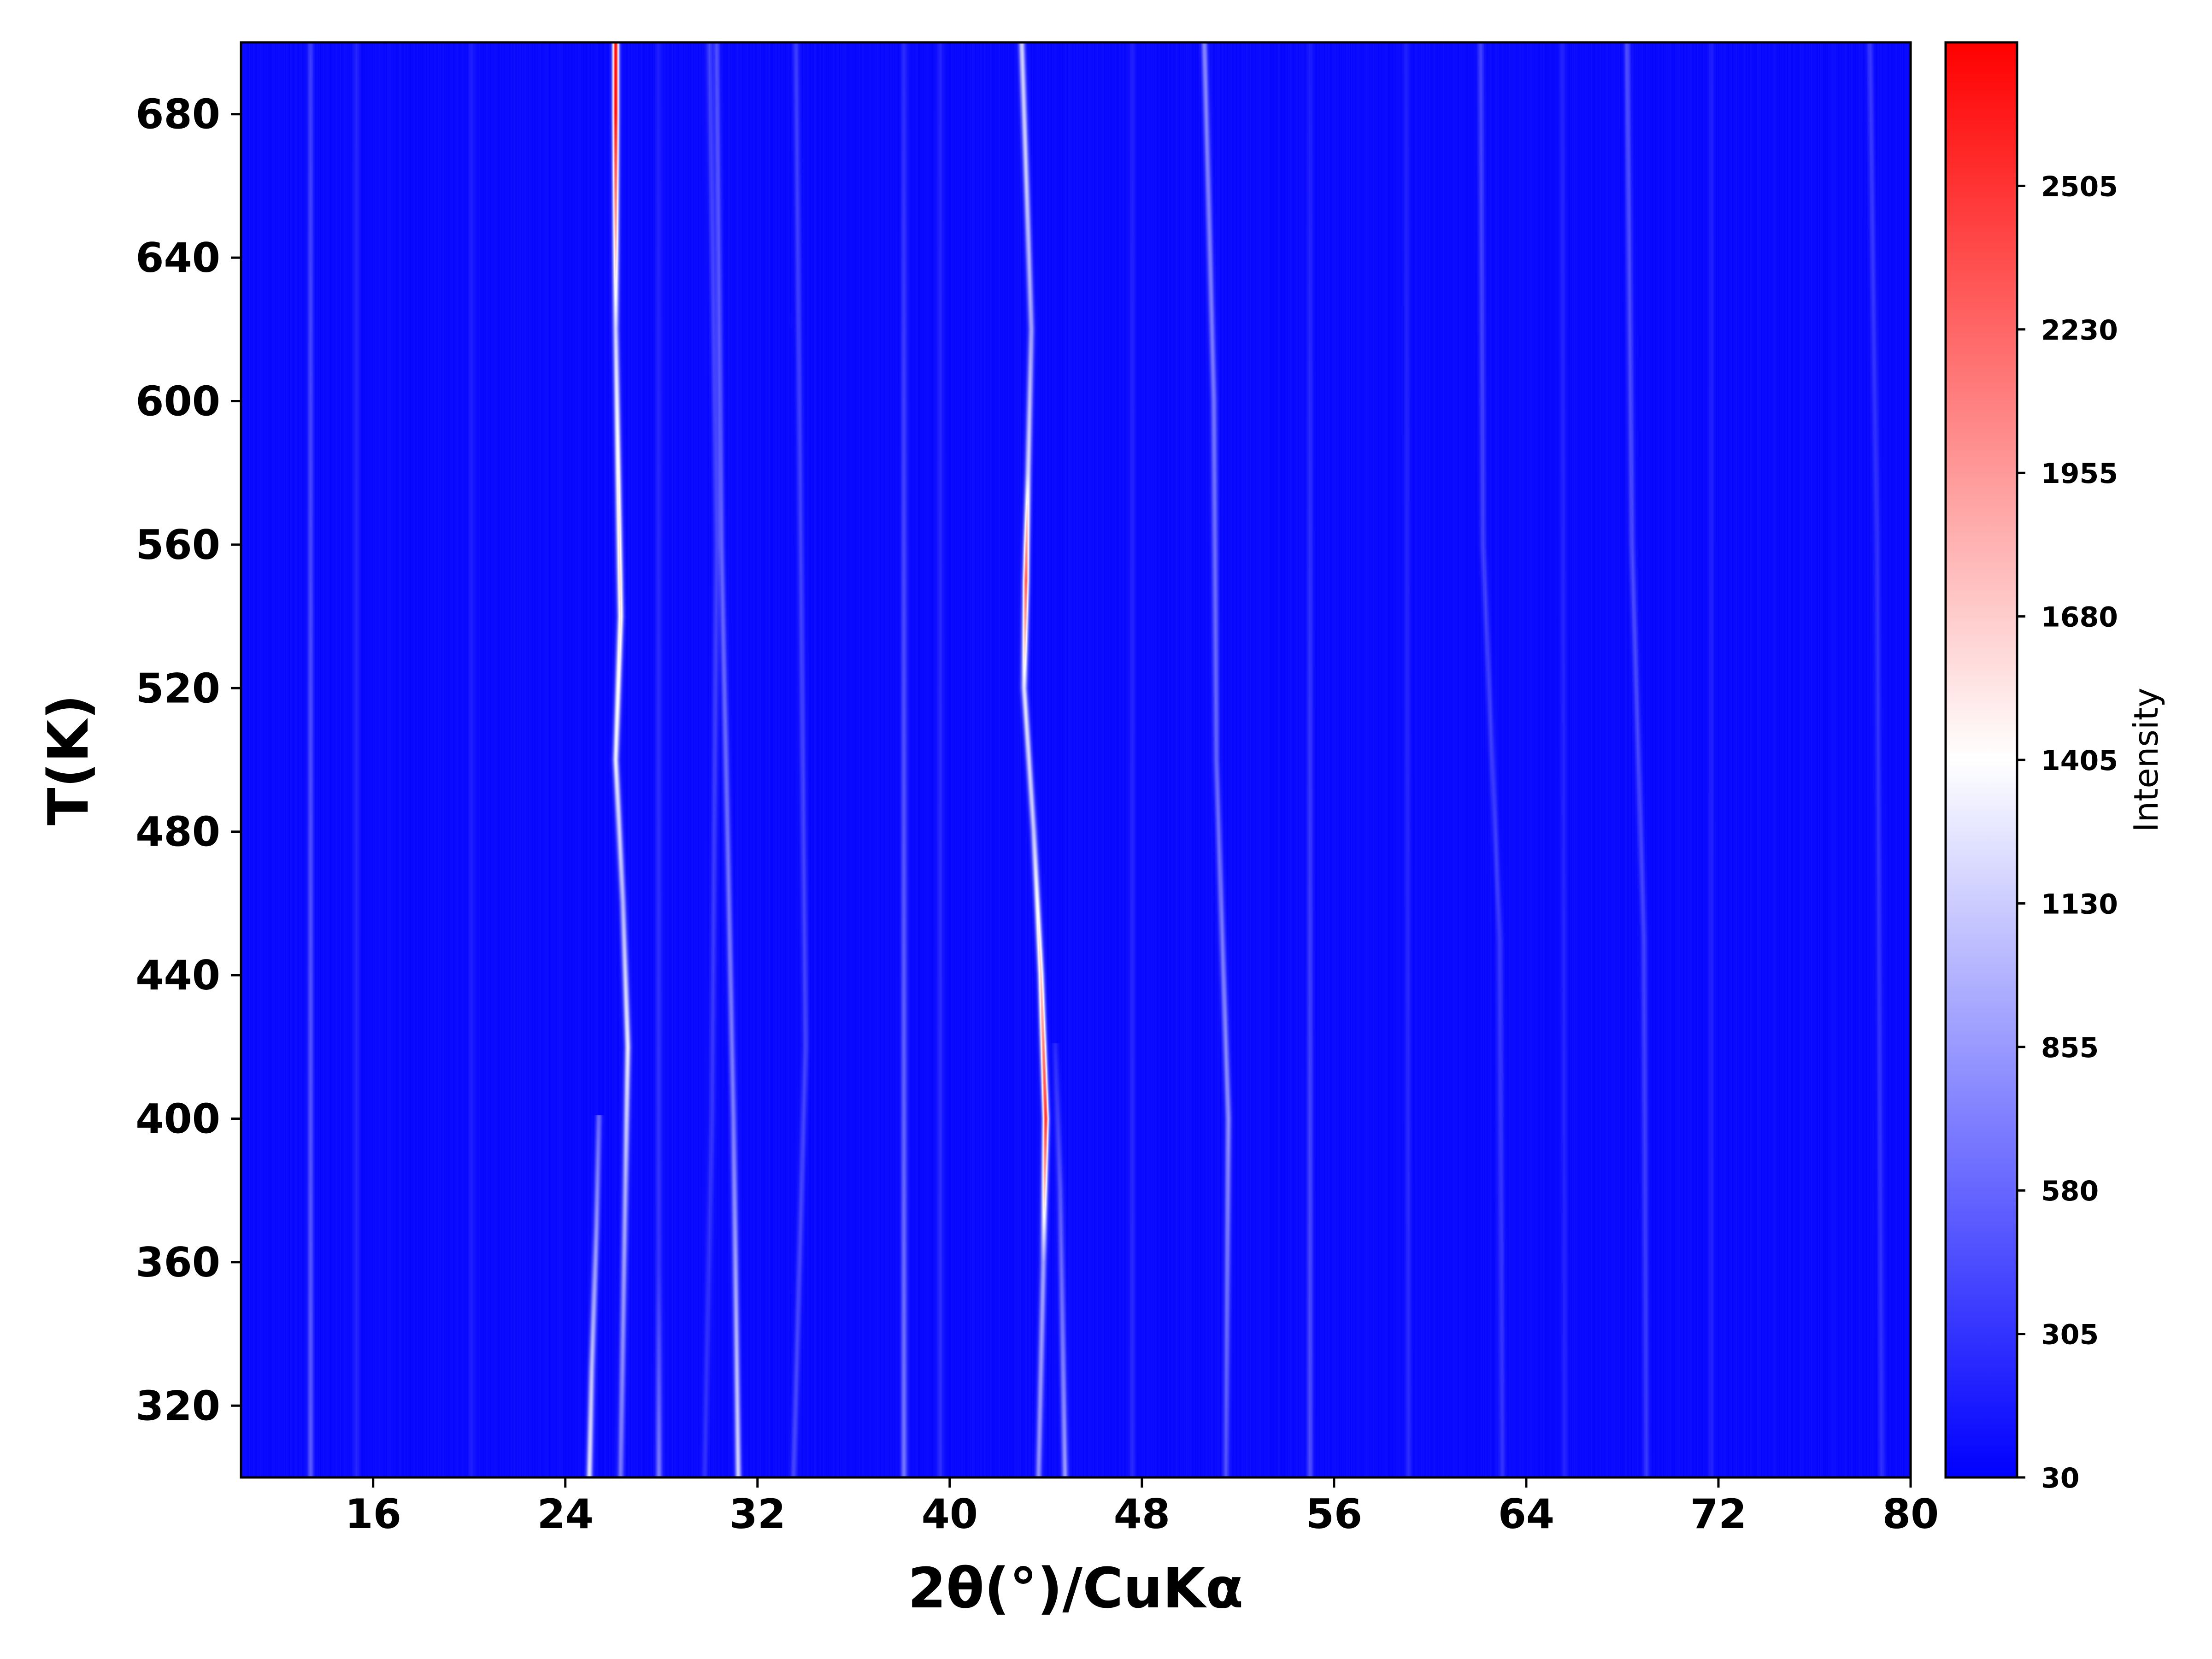 The height and width of the screenshot is (1659, 2212). Describe the element at coordinates (1334, 1514) in the screenshot. I see `x-tick-label: 56` at that location.